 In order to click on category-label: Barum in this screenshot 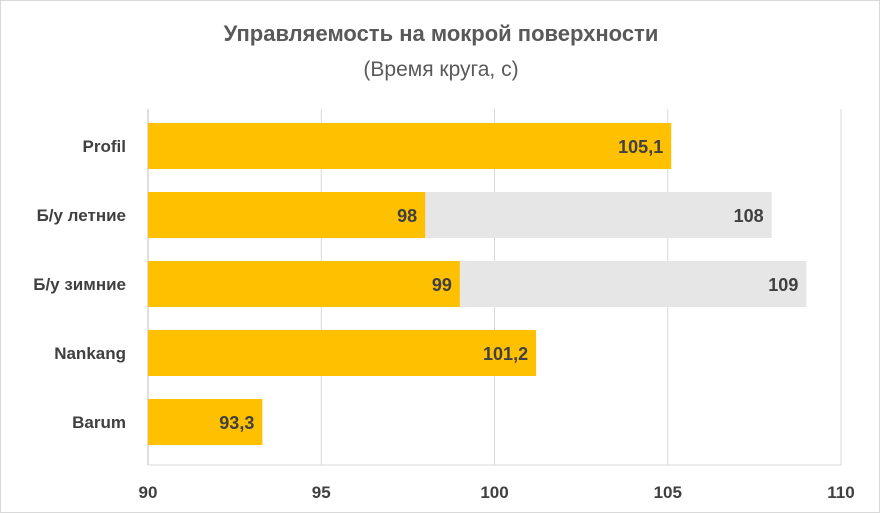, I will do `click(99, 422)`.